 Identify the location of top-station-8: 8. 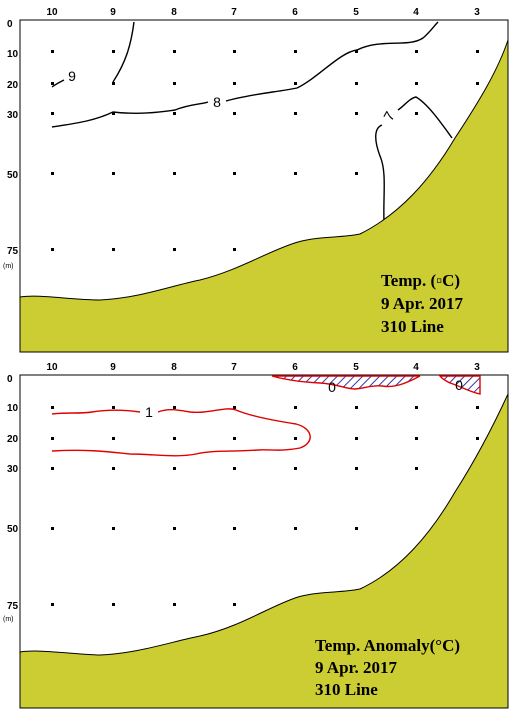
(174, 12).